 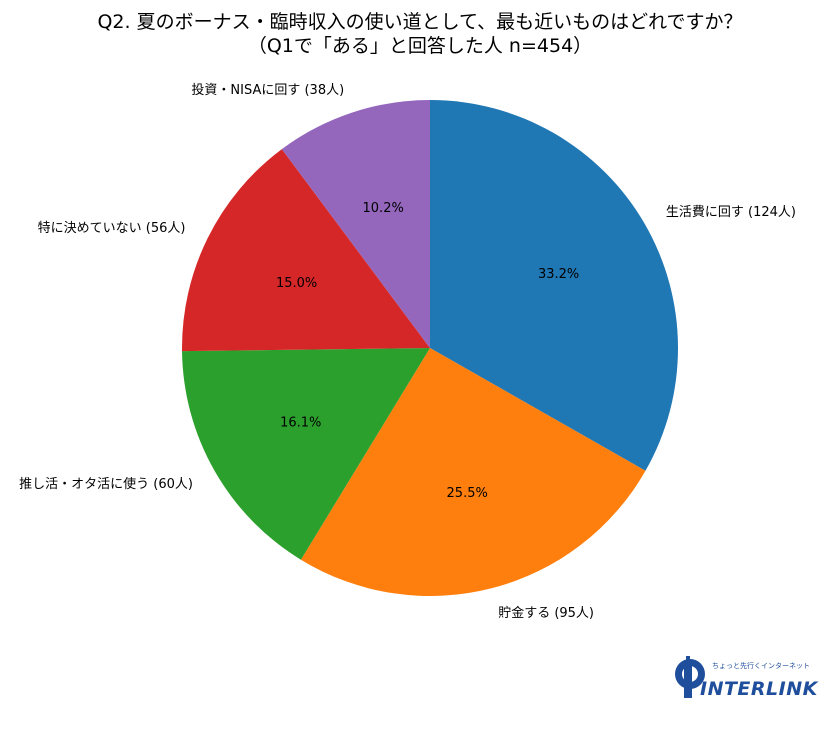 What do you see at coordinates (731, 212) in the screenshot?
I see `slice-category-label: 生活費に回す (124人)` at bounding box center [731, 212].